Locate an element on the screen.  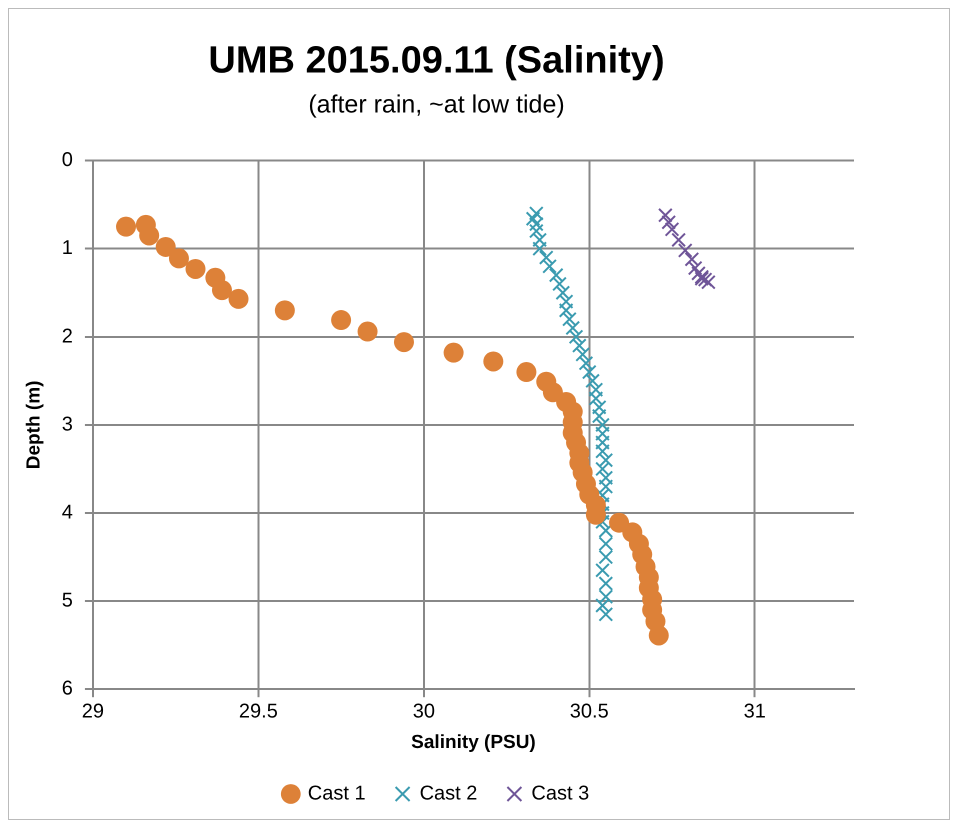
x-axis-title: Salinity (PSU) is located at coordinates (473, 742).